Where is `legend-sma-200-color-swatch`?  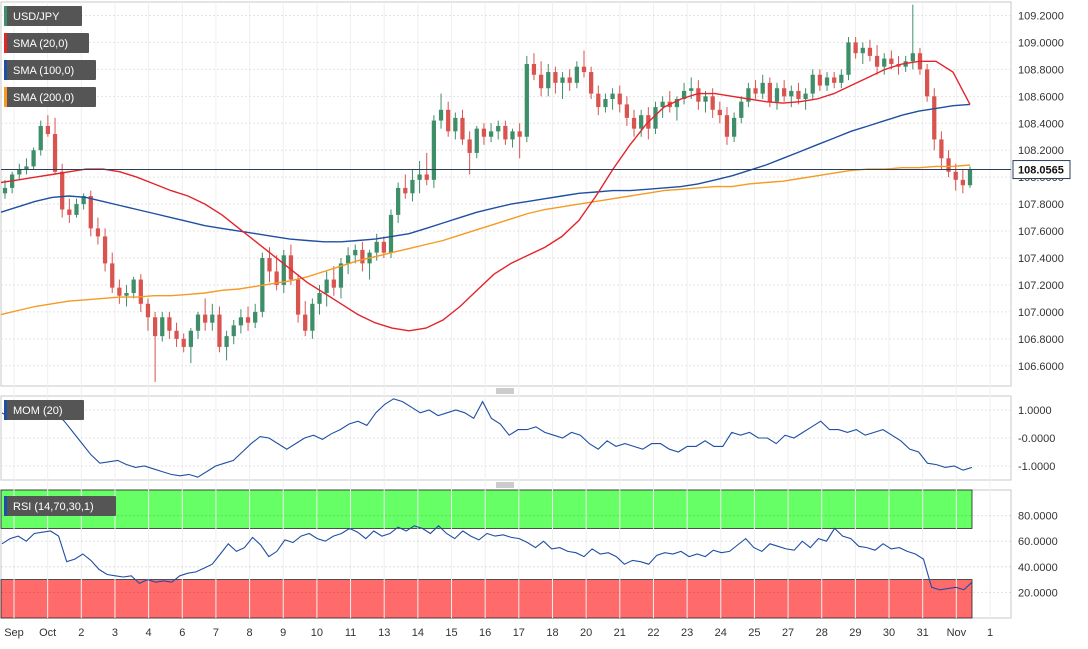
legend-sma-200-color-swatch is located at coordinates (5, 97).